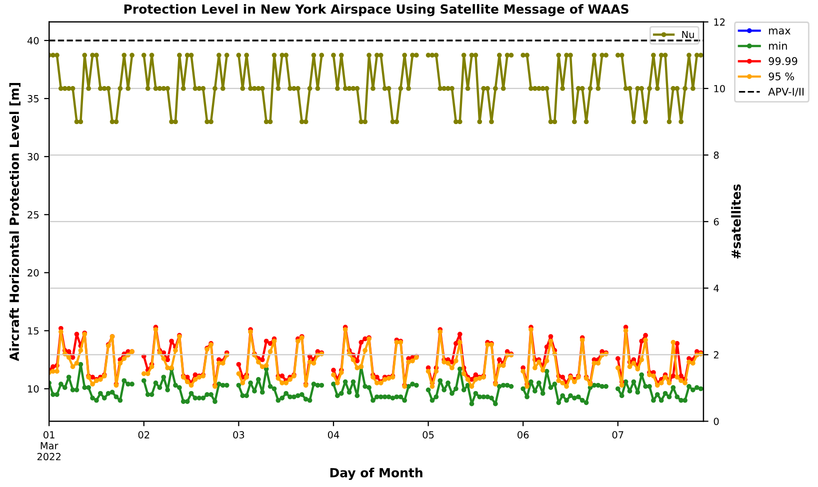 The width and height of the screenshot is (818, 487). I want to click on y2-tick-label: 2, so click(716, 354).